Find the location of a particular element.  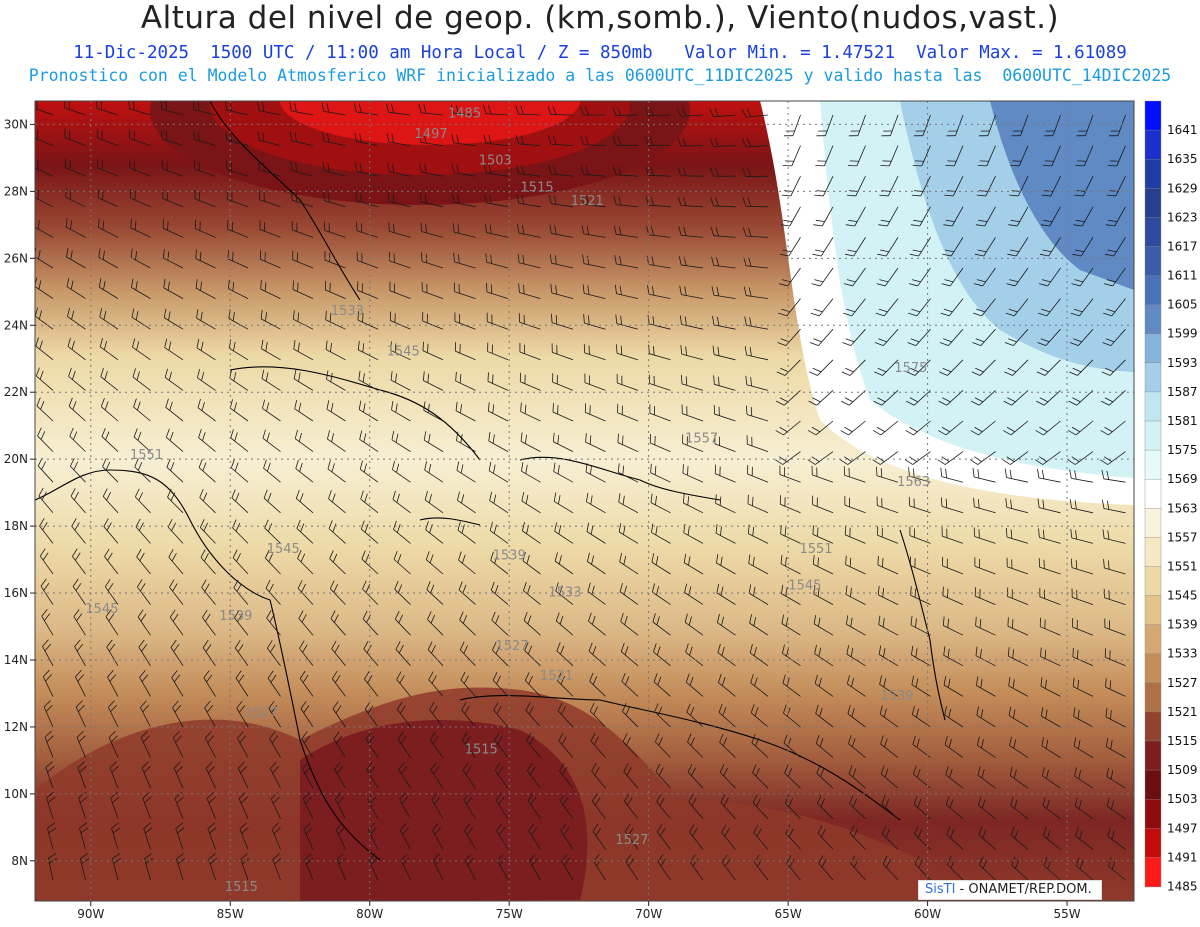

legend-level-label: 1485 is located at coordinates (1182, 886).